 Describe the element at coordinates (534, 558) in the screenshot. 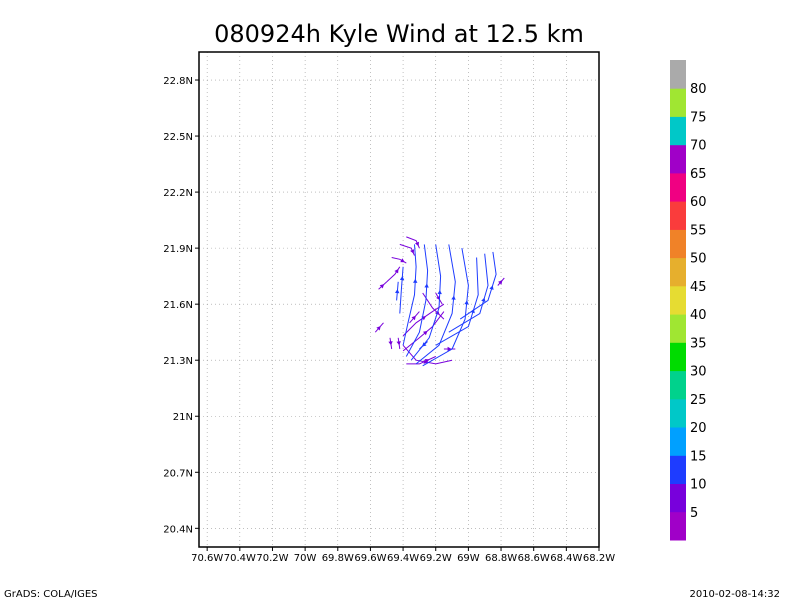

I see `x-tick-label: 68.6W` at that location.